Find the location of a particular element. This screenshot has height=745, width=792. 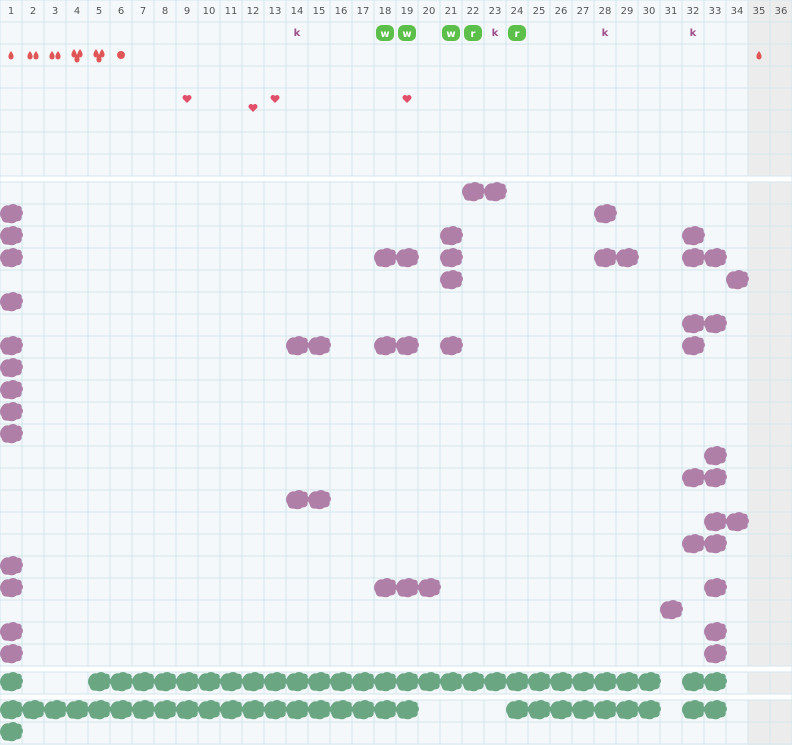

column-header: 18 is located at coordinates (385, 11).